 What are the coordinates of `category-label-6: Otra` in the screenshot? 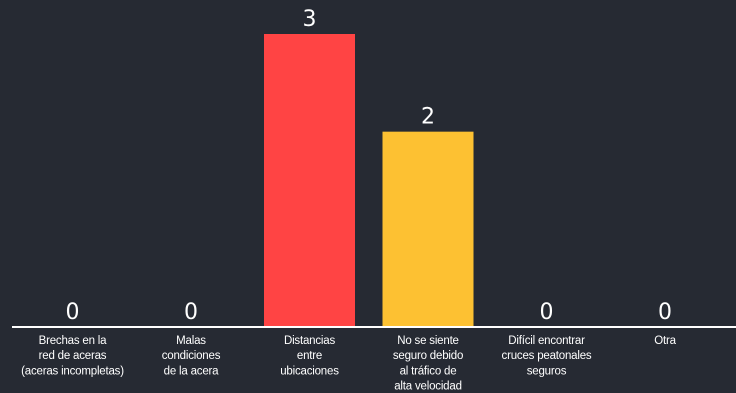 It's located at (665, 341).